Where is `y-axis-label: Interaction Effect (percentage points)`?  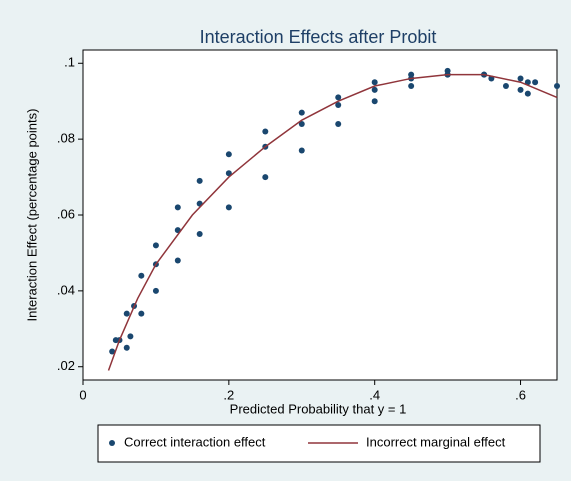
y-axis-label: Interaction Effect (percentage points) is located at coordinates (31, 215).